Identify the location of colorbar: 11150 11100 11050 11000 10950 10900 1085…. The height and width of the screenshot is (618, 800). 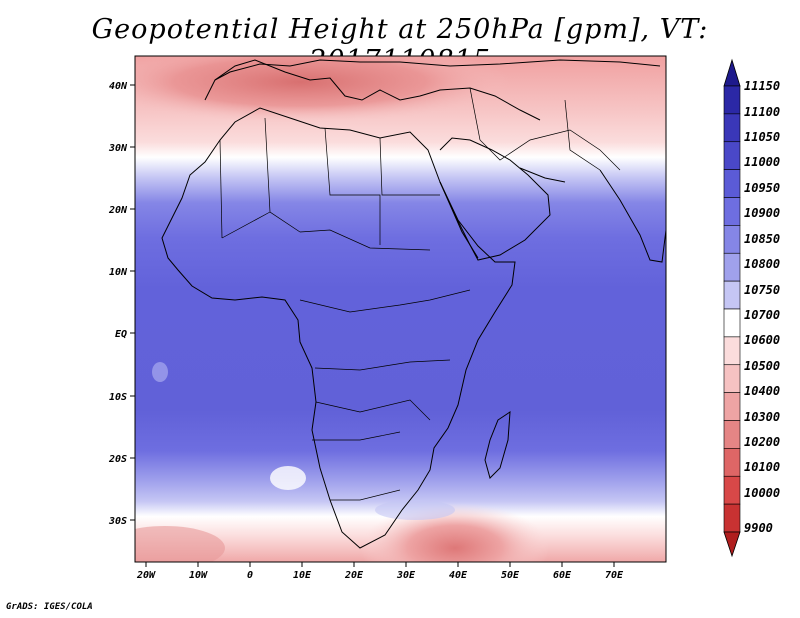
(751, 308).